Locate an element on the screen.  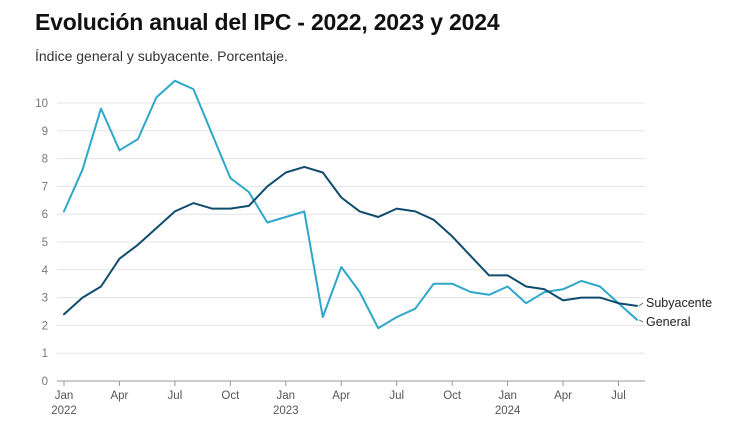
y-tick-label: 6 is located at coordinates (45, 215).